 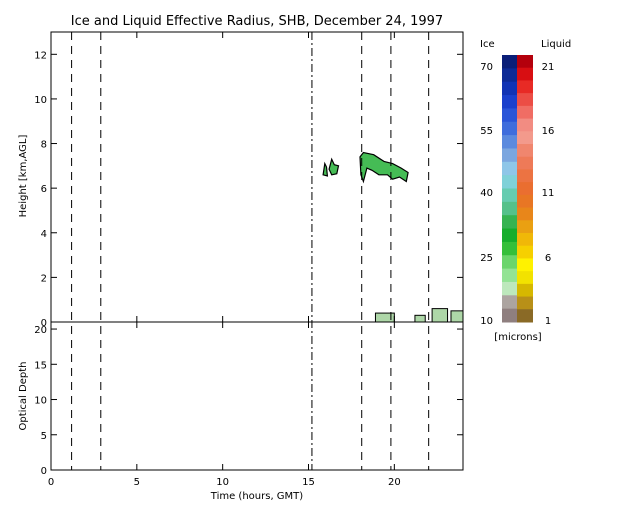 I want to click on colorbar-units-label: [microns], so click(x=517, y=337).